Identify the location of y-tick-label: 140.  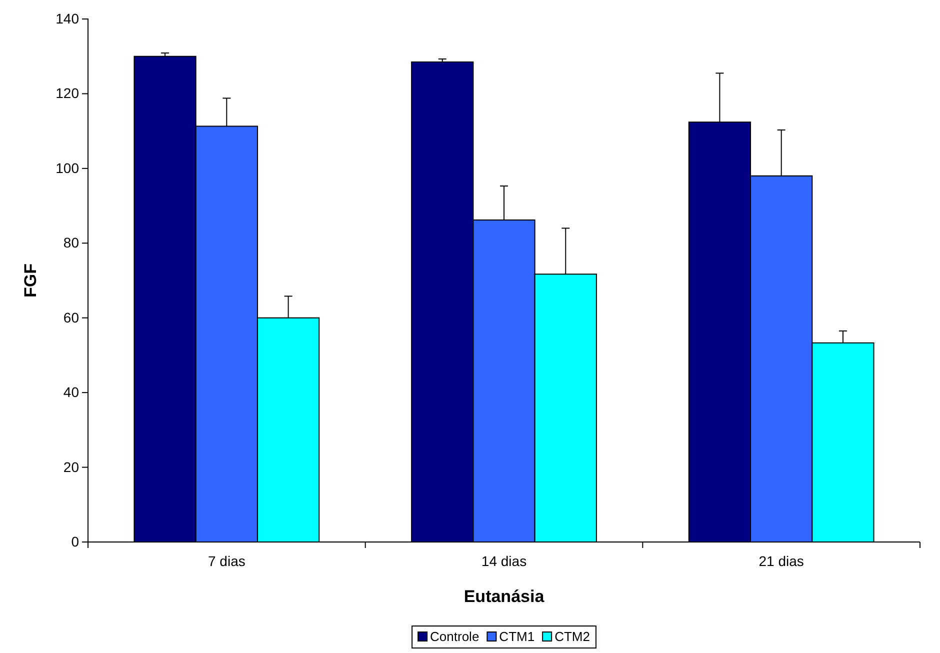
(68, 18).